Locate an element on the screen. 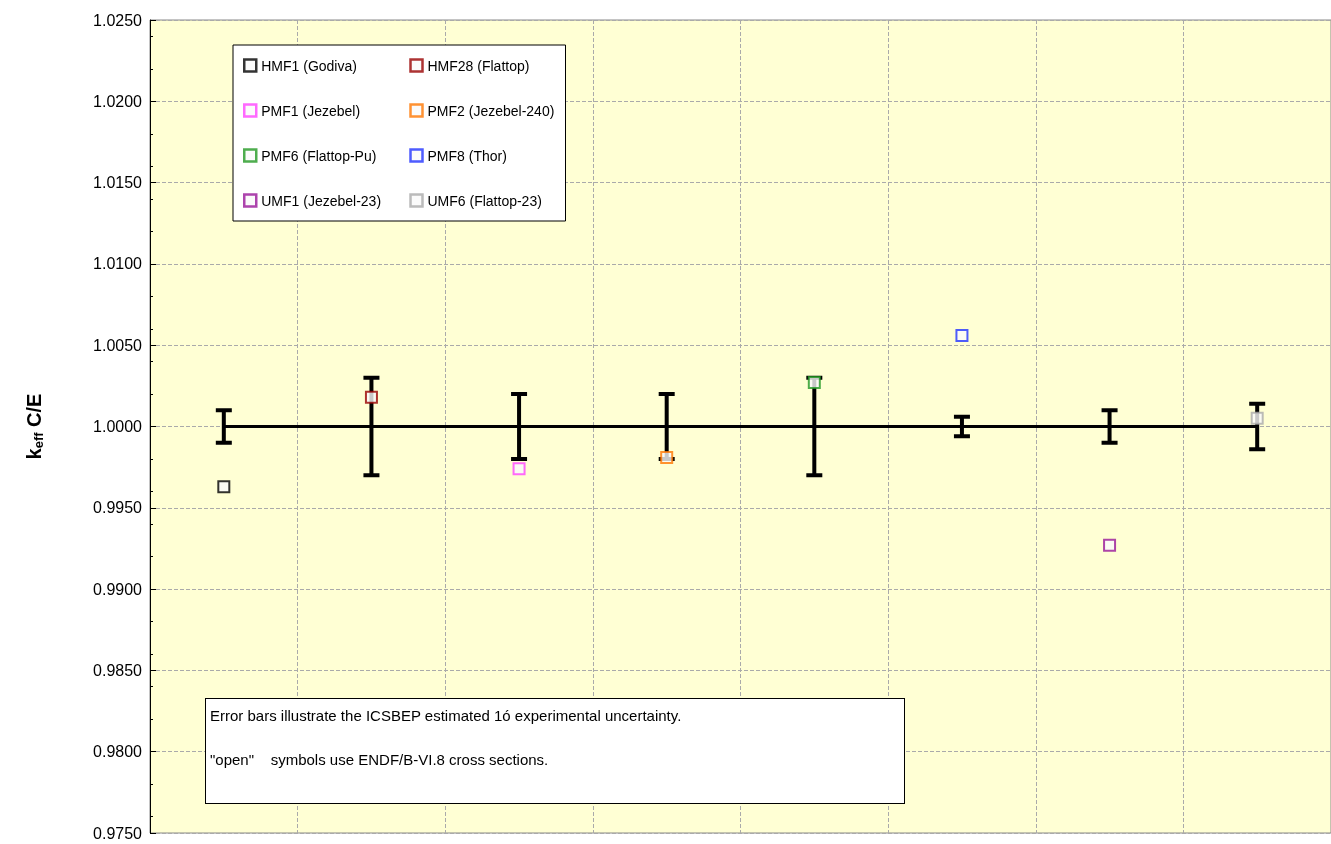 The height and width of the screenshot is (844, 1331). y-axis-title: keff C/E is located at coordinates (34, 426).